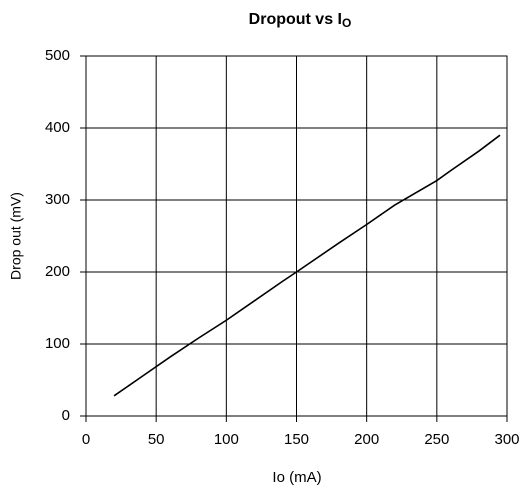 Image resolution: width=524 pixels, height=493 pixels. Describe the element at coordinates (295, 19) in the screenshot. I see `title-main: Dropout vs I` at that location.